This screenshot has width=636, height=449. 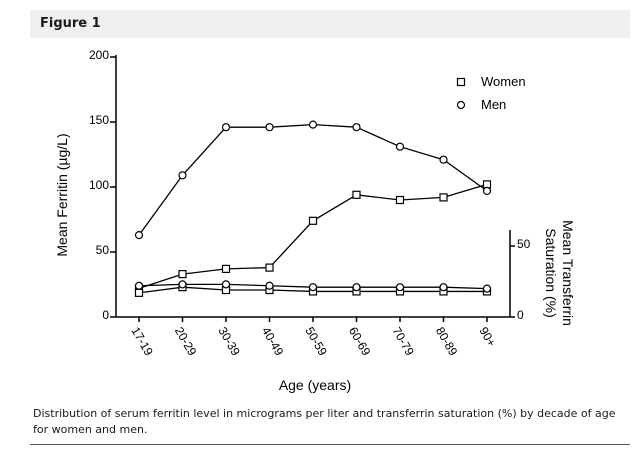 I want to click on y-tick-label: 100, so click(x=99, y=185).